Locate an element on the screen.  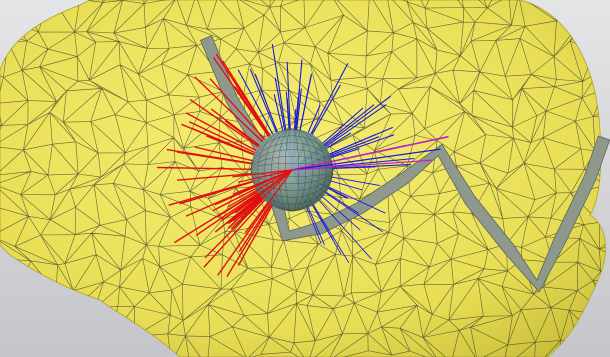
sphere-latitude is located at coordinates (292, 170).